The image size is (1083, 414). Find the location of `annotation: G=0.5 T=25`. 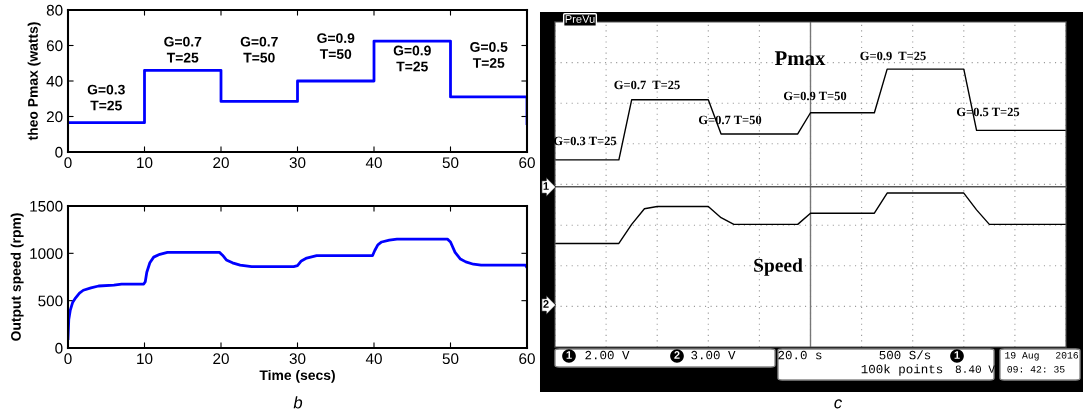

annotation: G=0.5 T=25 is located at coordinates (489, 55).